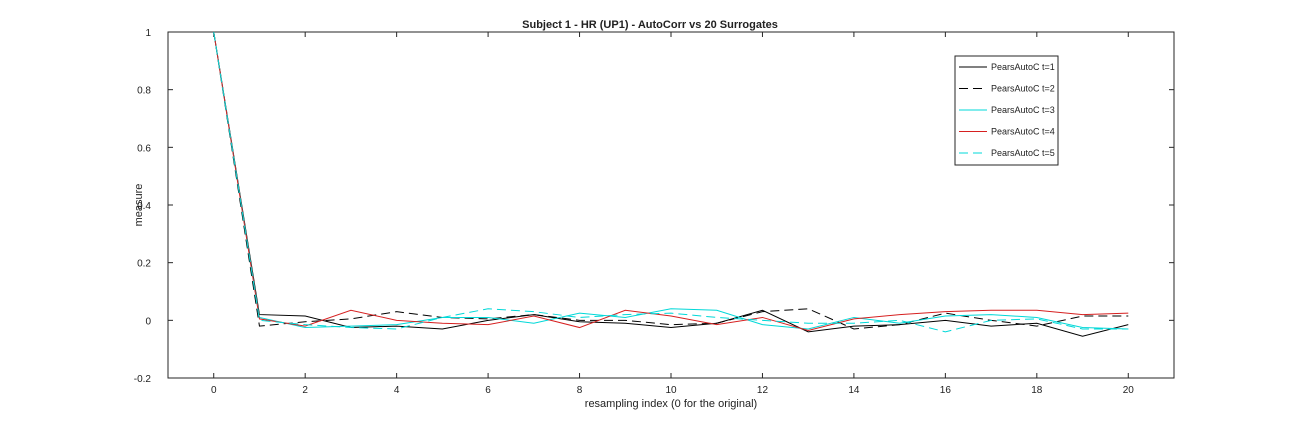  I want to click on x-tick-label: 10, so click(671, 390).